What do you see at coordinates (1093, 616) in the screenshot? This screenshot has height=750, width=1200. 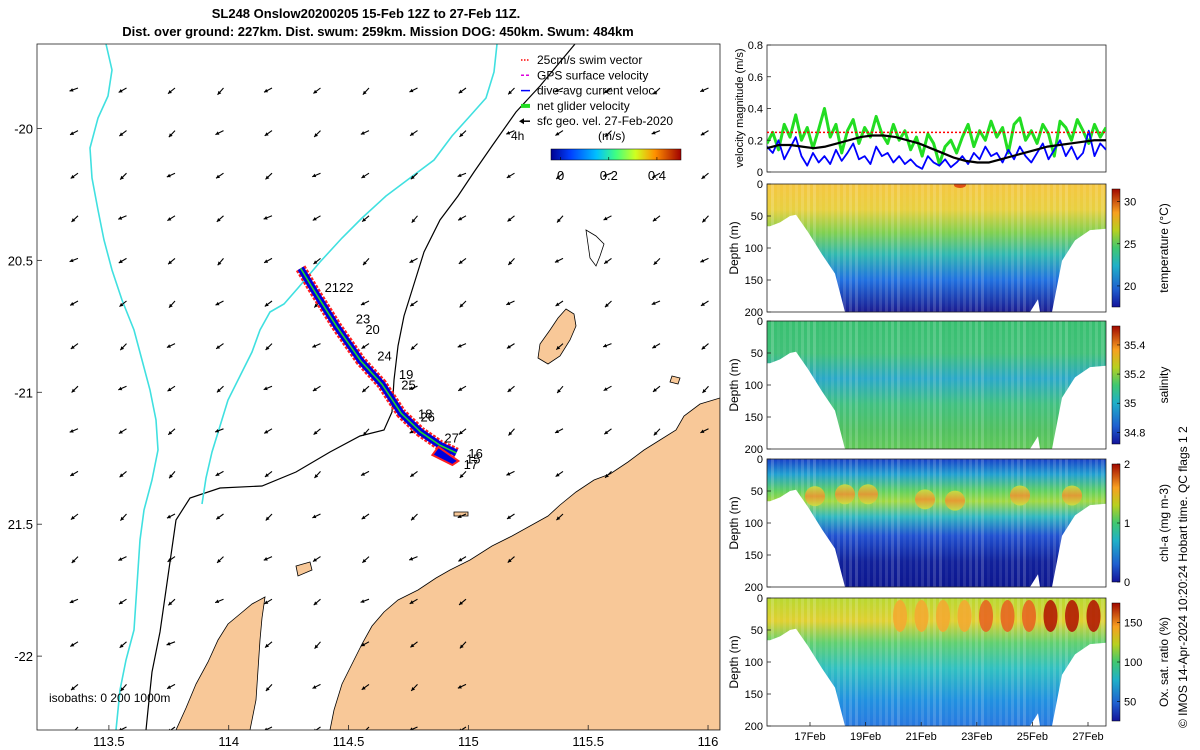 I see `oxygen-maximum` at bounding box center [1093, 616].